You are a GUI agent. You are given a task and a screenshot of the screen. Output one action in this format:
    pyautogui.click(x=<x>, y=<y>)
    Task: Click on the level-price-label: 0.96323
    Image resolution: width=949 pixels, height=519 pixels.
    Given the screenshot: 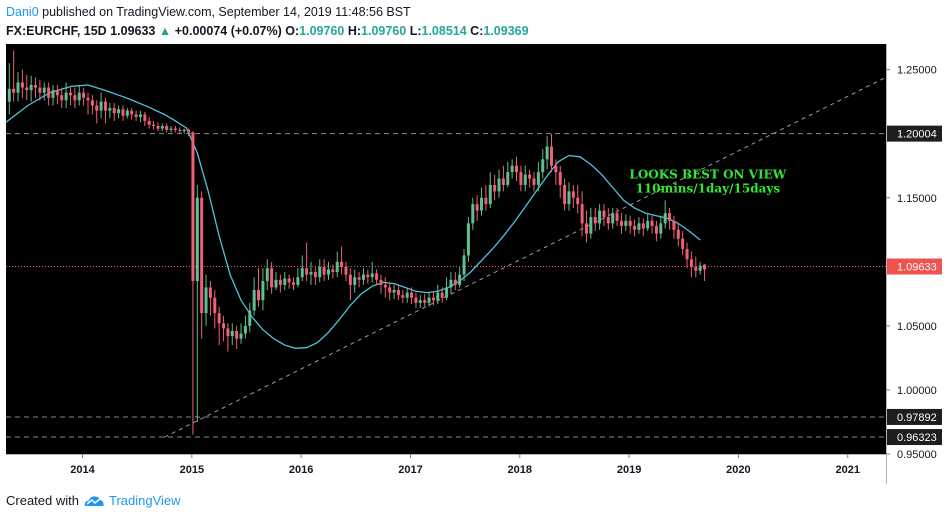 What is the action you would take?
    pyautogui.click(x=917, y=438)
    